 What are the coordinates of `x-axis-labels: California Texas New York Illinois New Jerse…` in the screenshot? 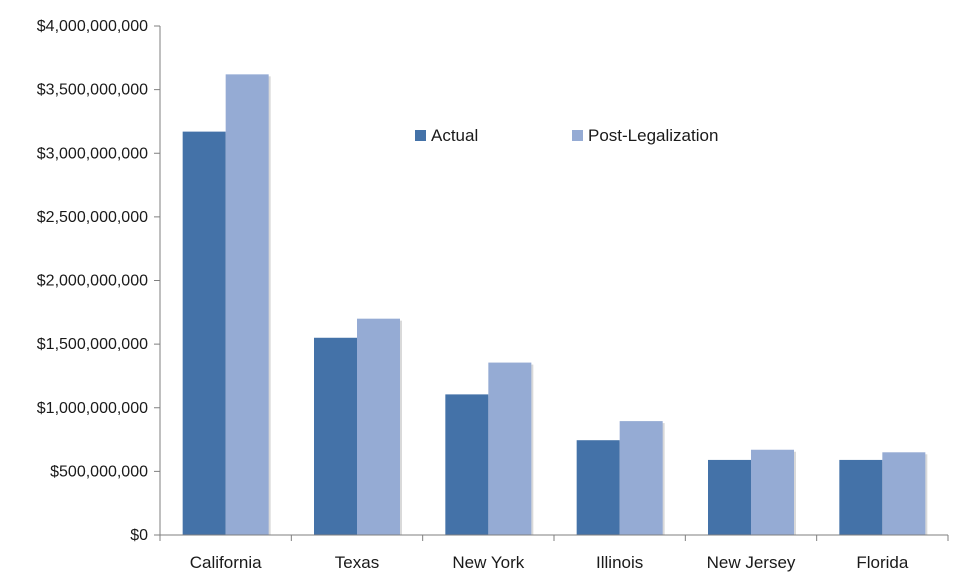 It's located at (549, 562).